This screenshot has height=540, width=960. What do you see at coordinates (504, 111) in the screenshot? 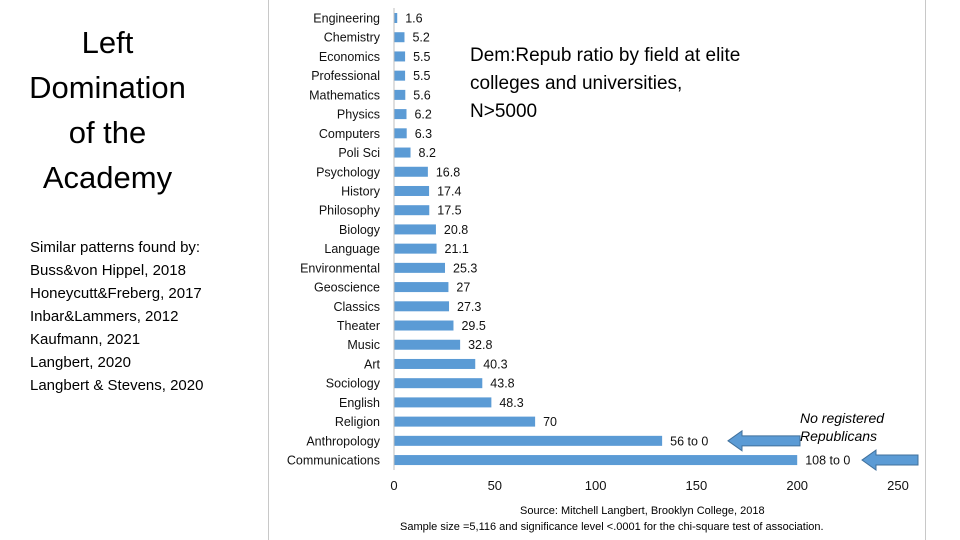
I see `chart-title-line: N>5000` at bounding box center [504, 111].